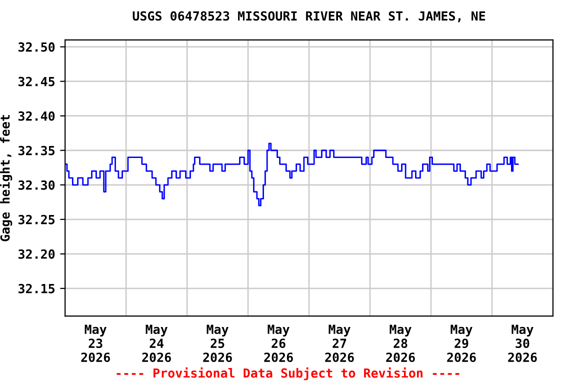  I want to click on y-tick-label: 32.35, so click(36, 151).